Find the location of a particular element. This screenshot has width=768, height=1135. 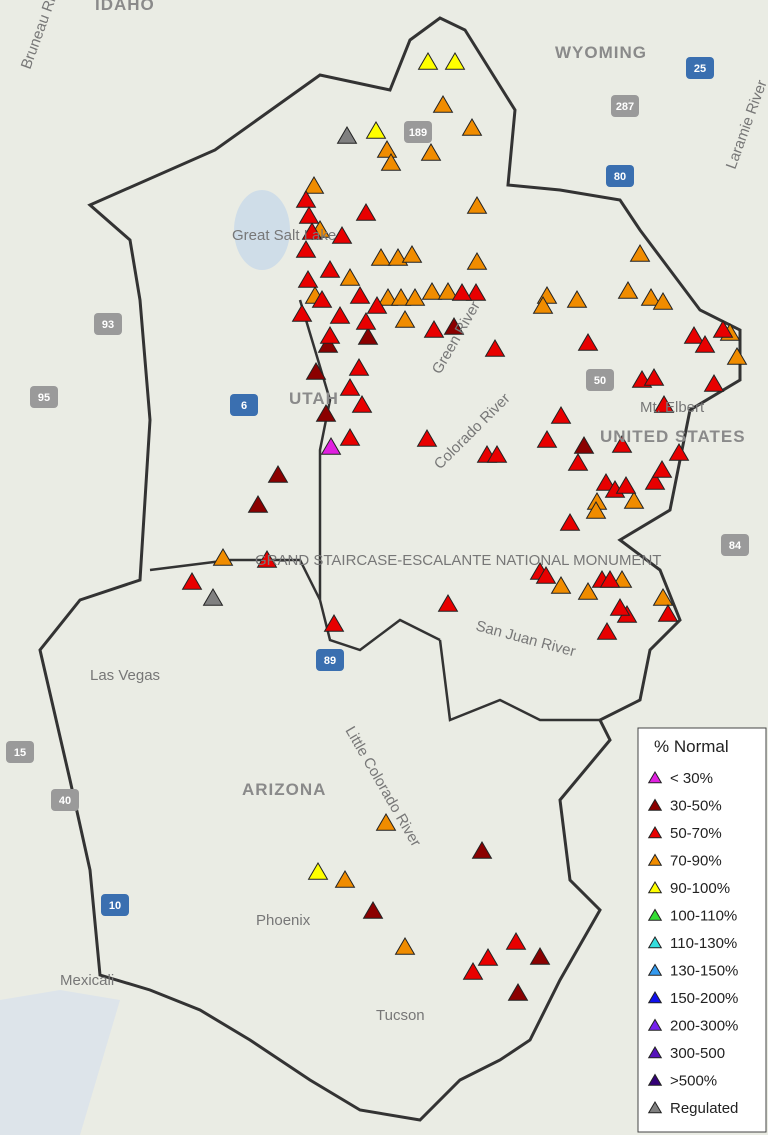

lake is located at coordinates (262, 230).